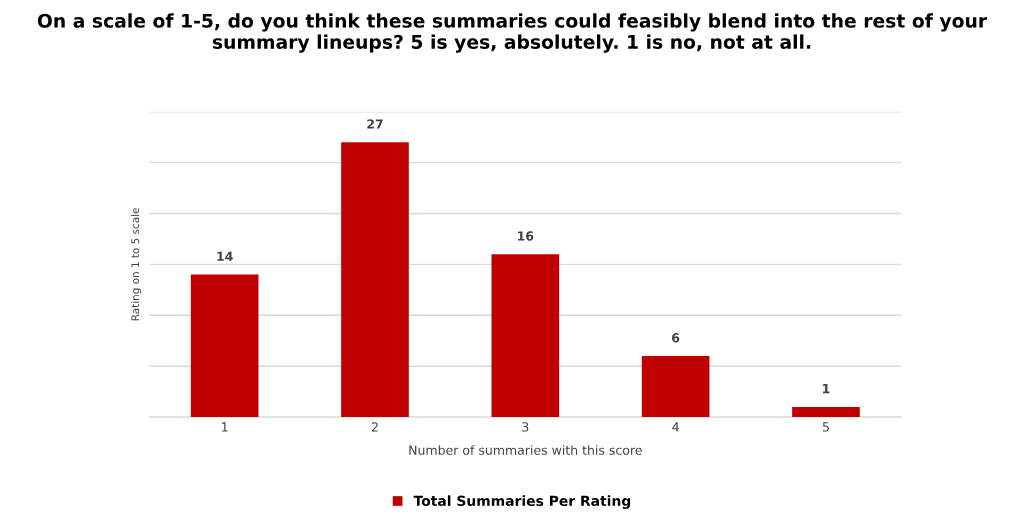  I want to click on x-tick-label: 3, so click(525, 427).